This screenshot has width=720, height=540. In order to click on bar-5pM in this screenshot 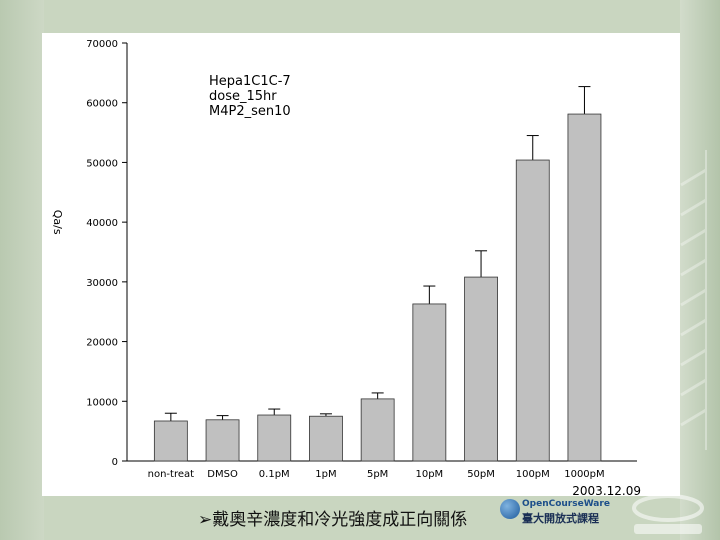, I will do `click(377, 430)`.